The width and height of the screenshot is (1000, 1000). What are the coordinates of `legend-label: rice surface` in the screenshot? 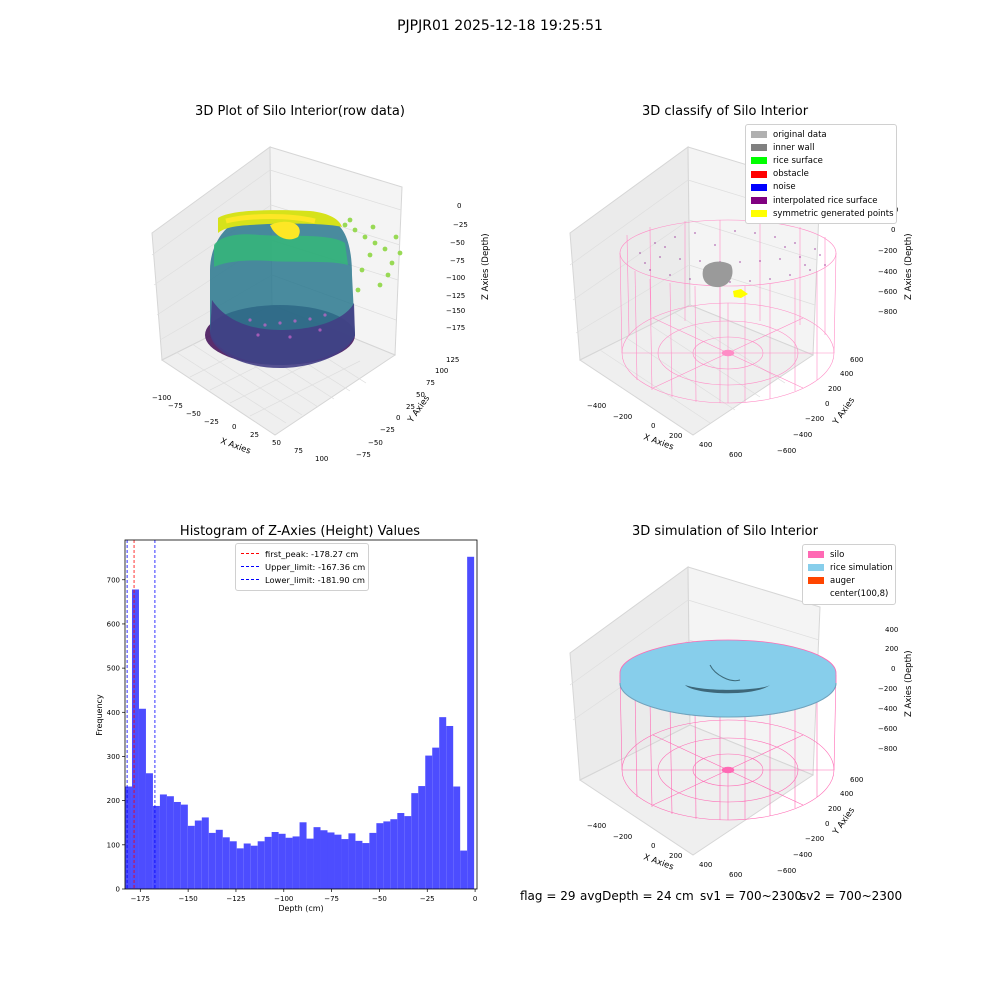 It's located at (798, 160).